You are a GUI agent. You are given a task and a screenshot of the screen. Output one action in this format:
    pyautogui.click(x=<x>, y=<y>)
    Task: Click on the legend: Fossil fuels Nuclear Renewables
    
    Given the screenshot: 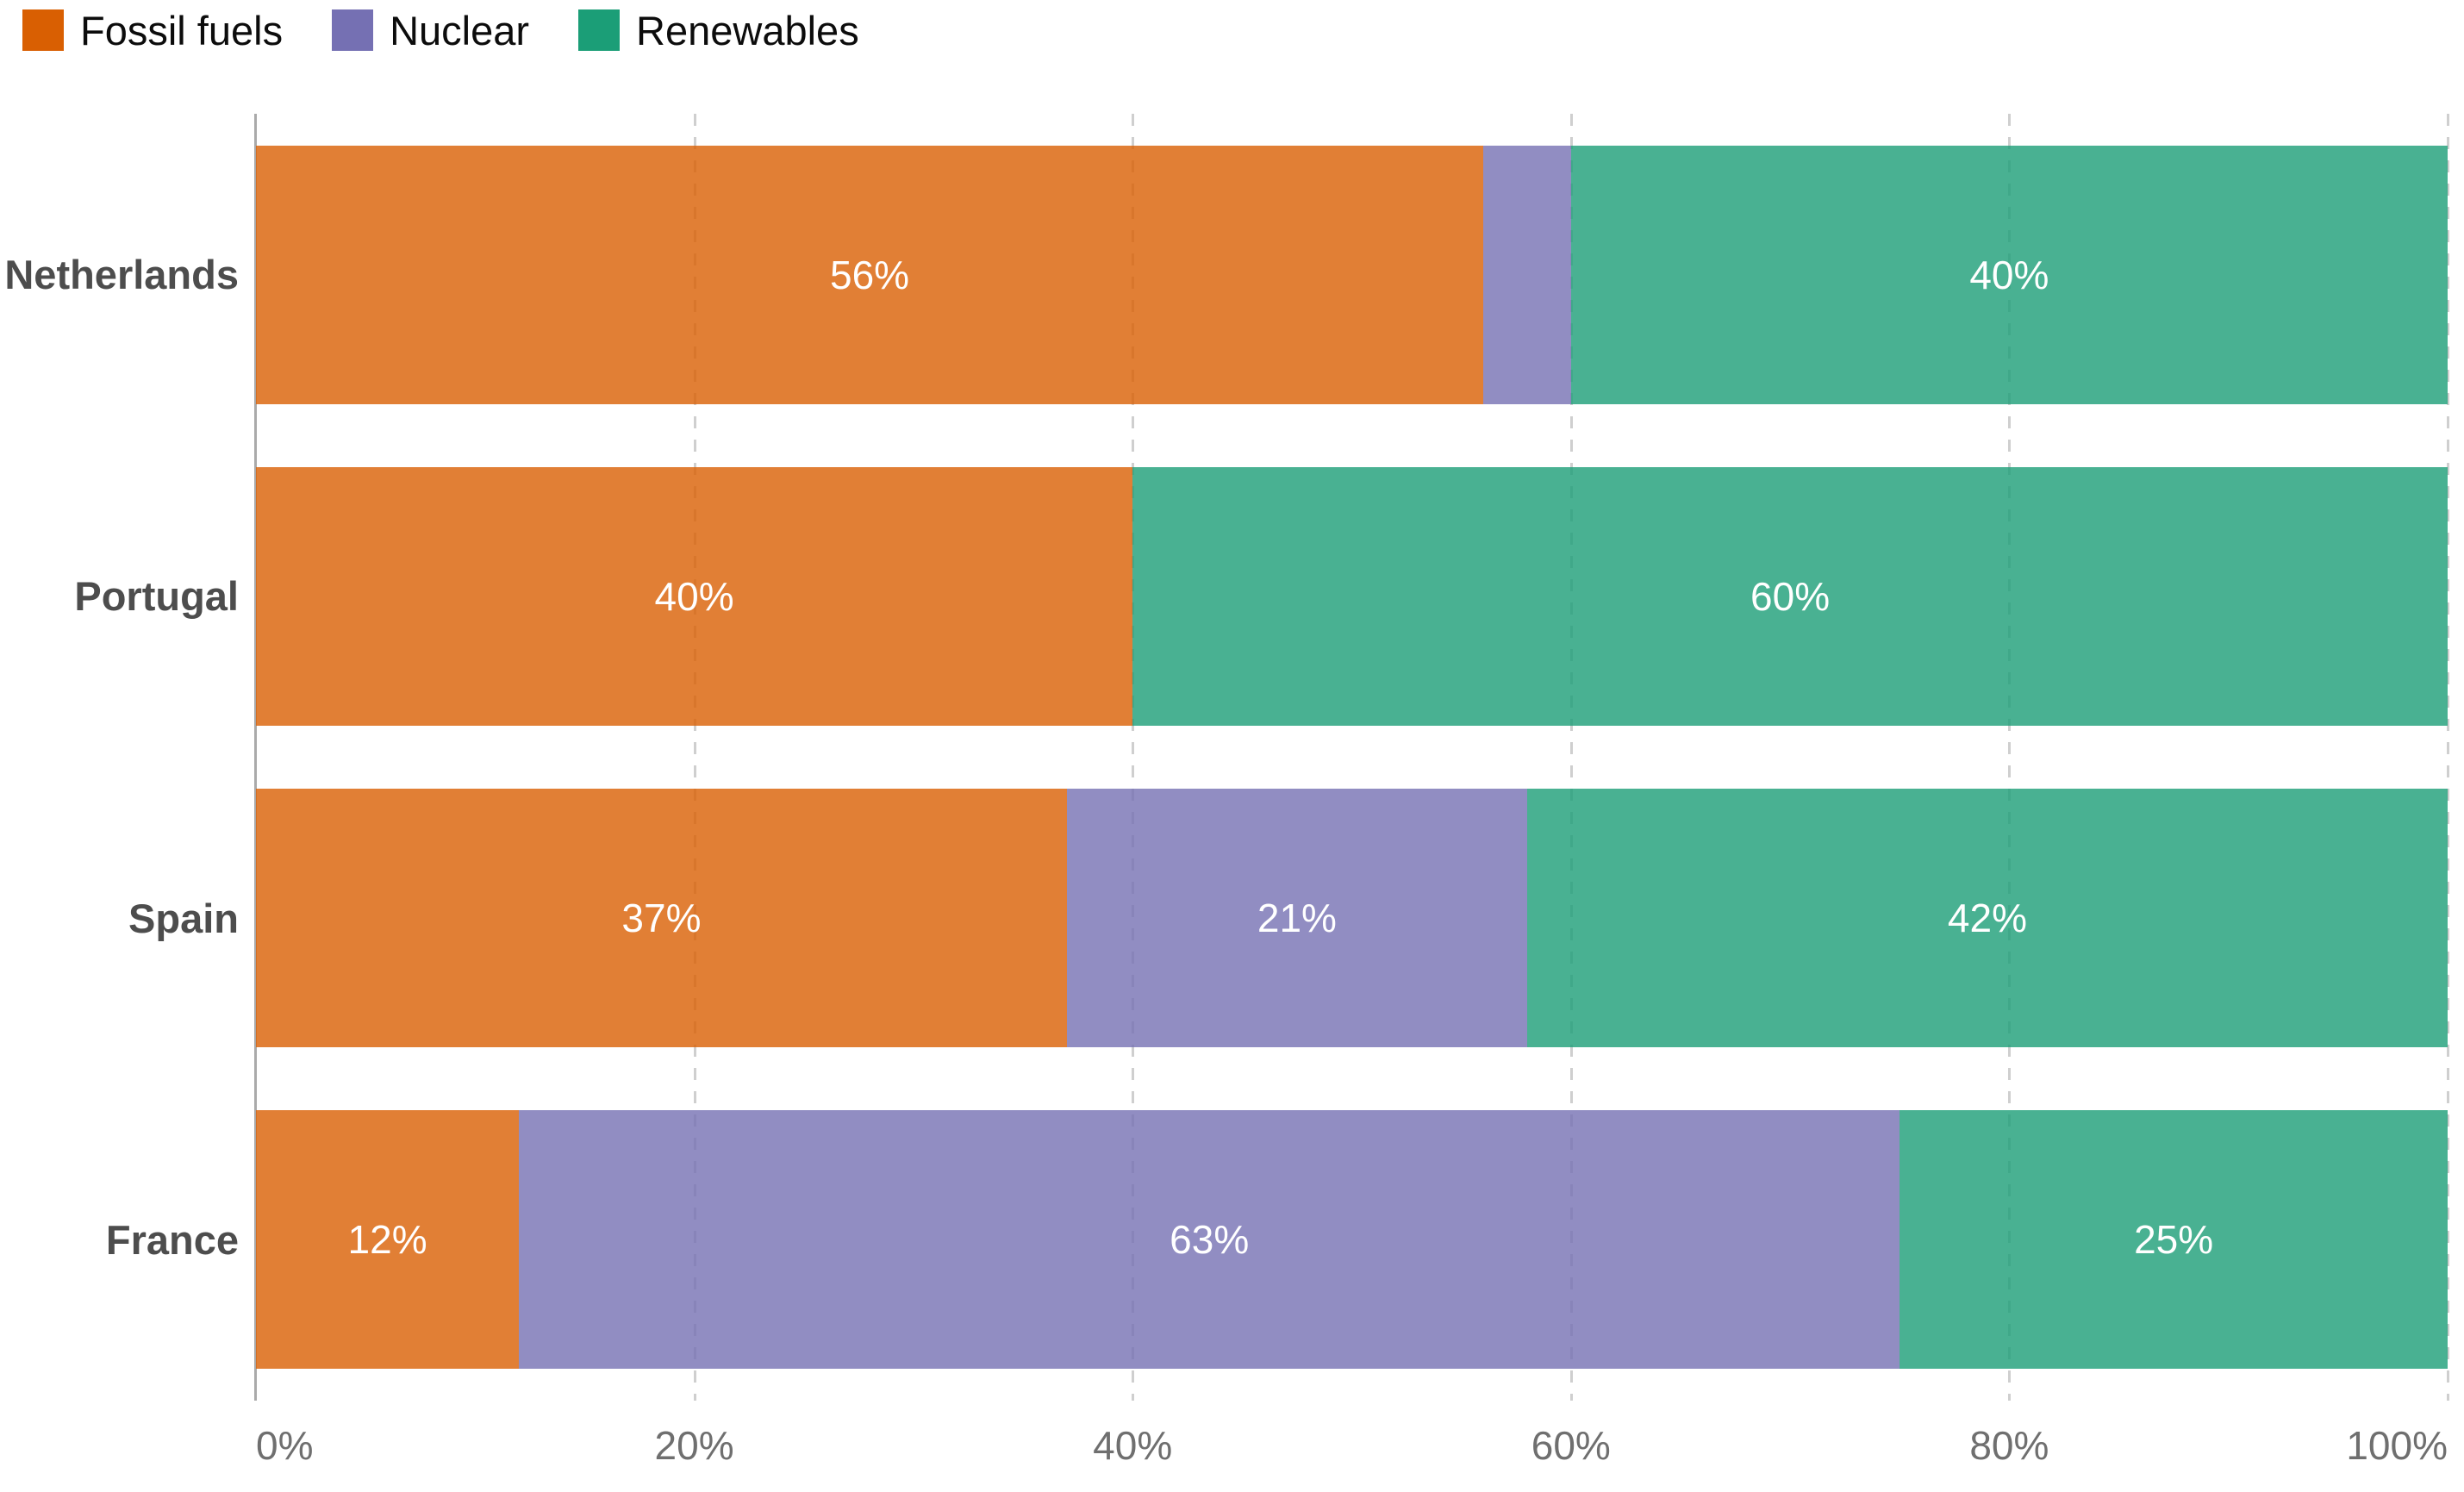 What is the action you would take?
    pyautogui.click(x=440, y=30)
    